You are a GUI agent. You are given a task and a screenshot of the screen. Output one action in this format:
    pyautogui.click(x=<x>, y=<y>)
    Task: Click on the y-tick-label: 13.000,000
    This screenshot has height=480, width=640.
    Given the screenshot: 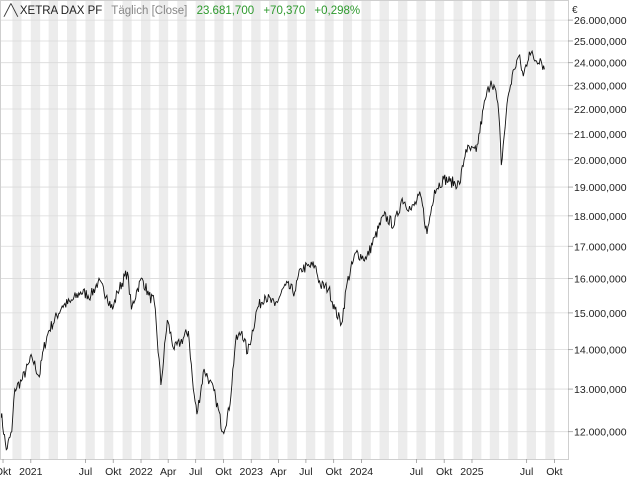 What is the action you would take?
    pyautogui.click(x=600, y=390)
    